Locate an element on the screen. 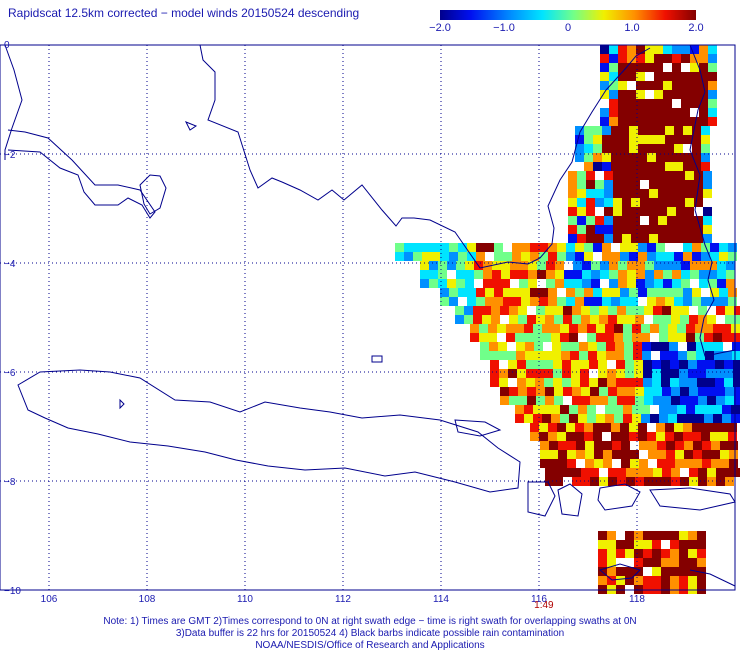 This screenshot has width=740, height=651. coastline-flores is located at coordinates (692, 499).